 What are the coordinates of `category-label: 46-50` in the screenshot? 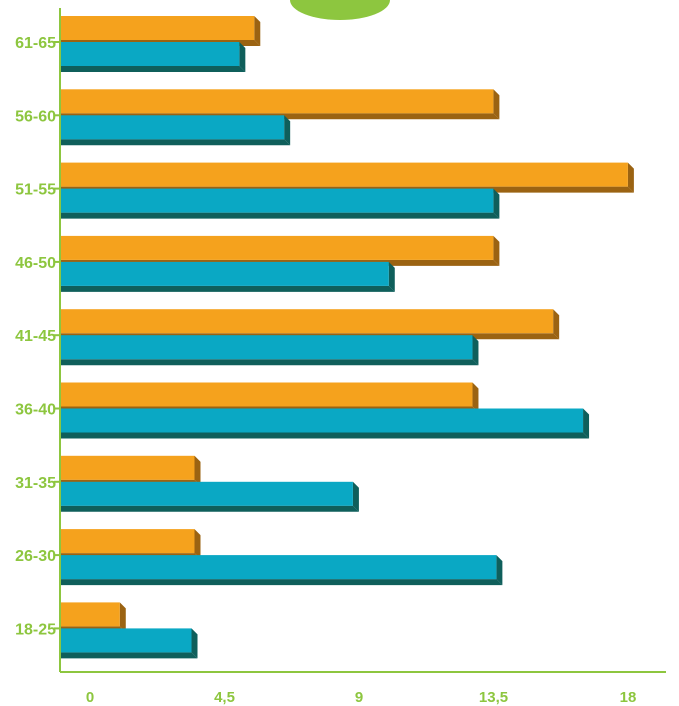 It's located at (35, 263).